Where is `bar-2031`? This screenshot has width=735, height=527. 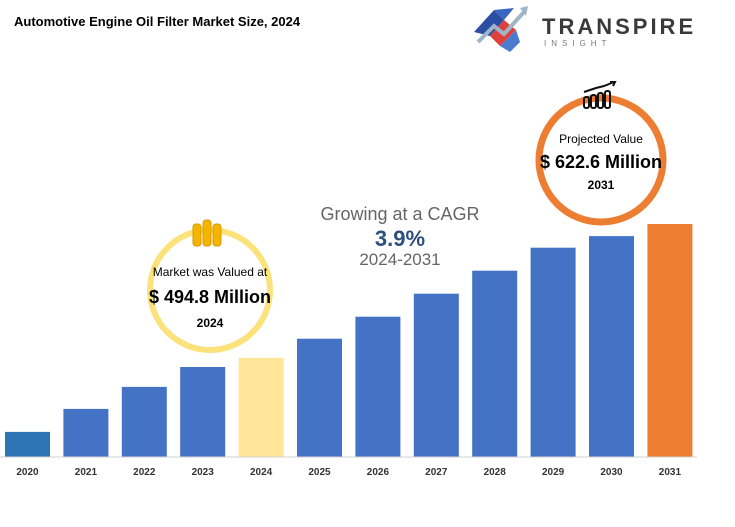
bar-2031 is located at coordinates (670, 340).